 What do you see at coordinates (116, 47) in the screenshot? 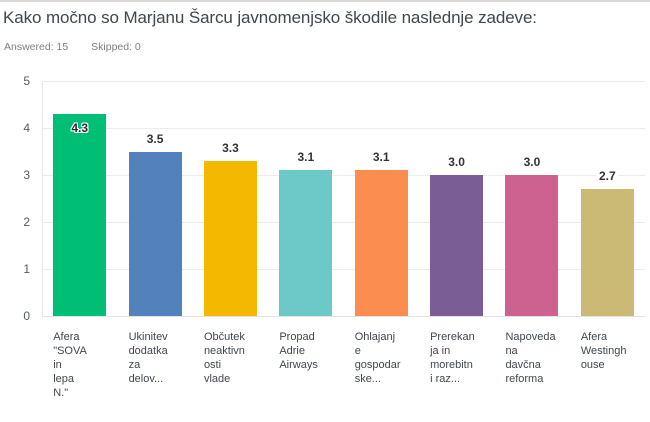
I see `skipped-count: Skipped: 0` at bounding box center [116, 47].